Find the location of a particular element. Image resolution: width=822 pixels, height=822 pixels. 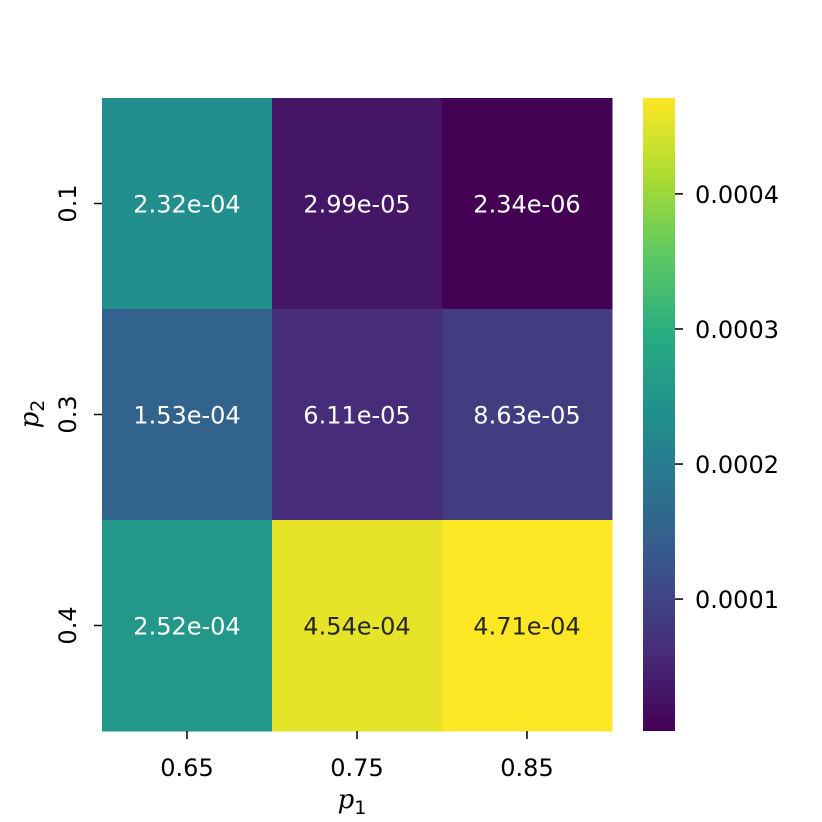

cell-value-label: 2.34e-06 is located at coordinates (526, 205).